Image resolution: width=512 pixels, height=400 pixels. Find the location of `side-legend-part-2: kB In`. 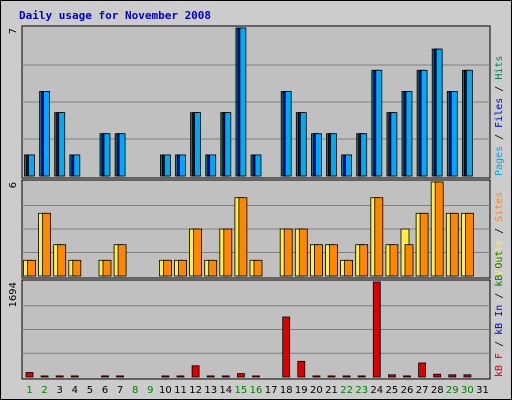

side-legend-part-2: kB In is located at coordinates (499, 320).